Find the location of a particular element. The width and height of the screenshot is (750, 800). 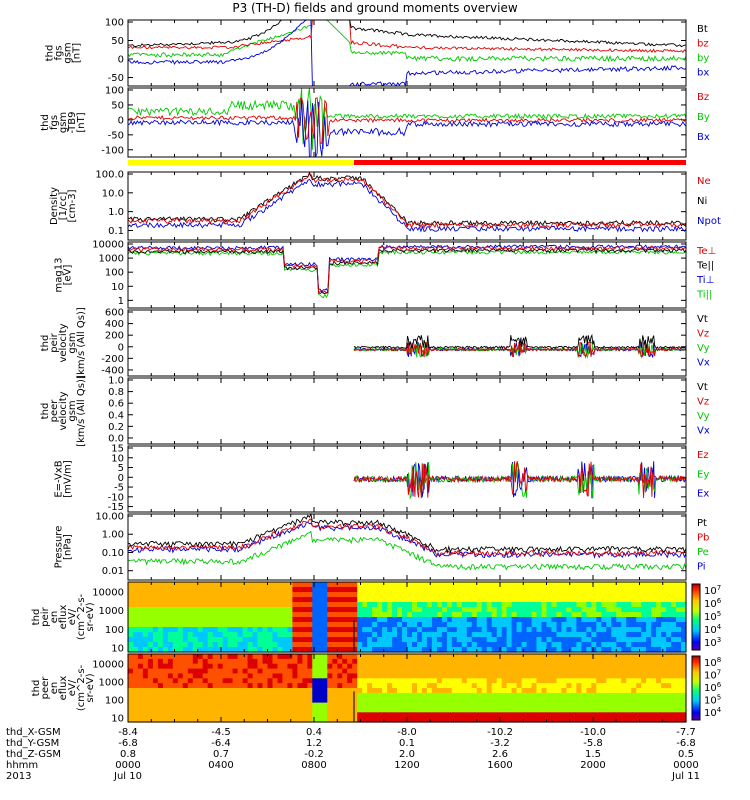

y-tick-label: 0.2 is located at coordinates (116, 427).